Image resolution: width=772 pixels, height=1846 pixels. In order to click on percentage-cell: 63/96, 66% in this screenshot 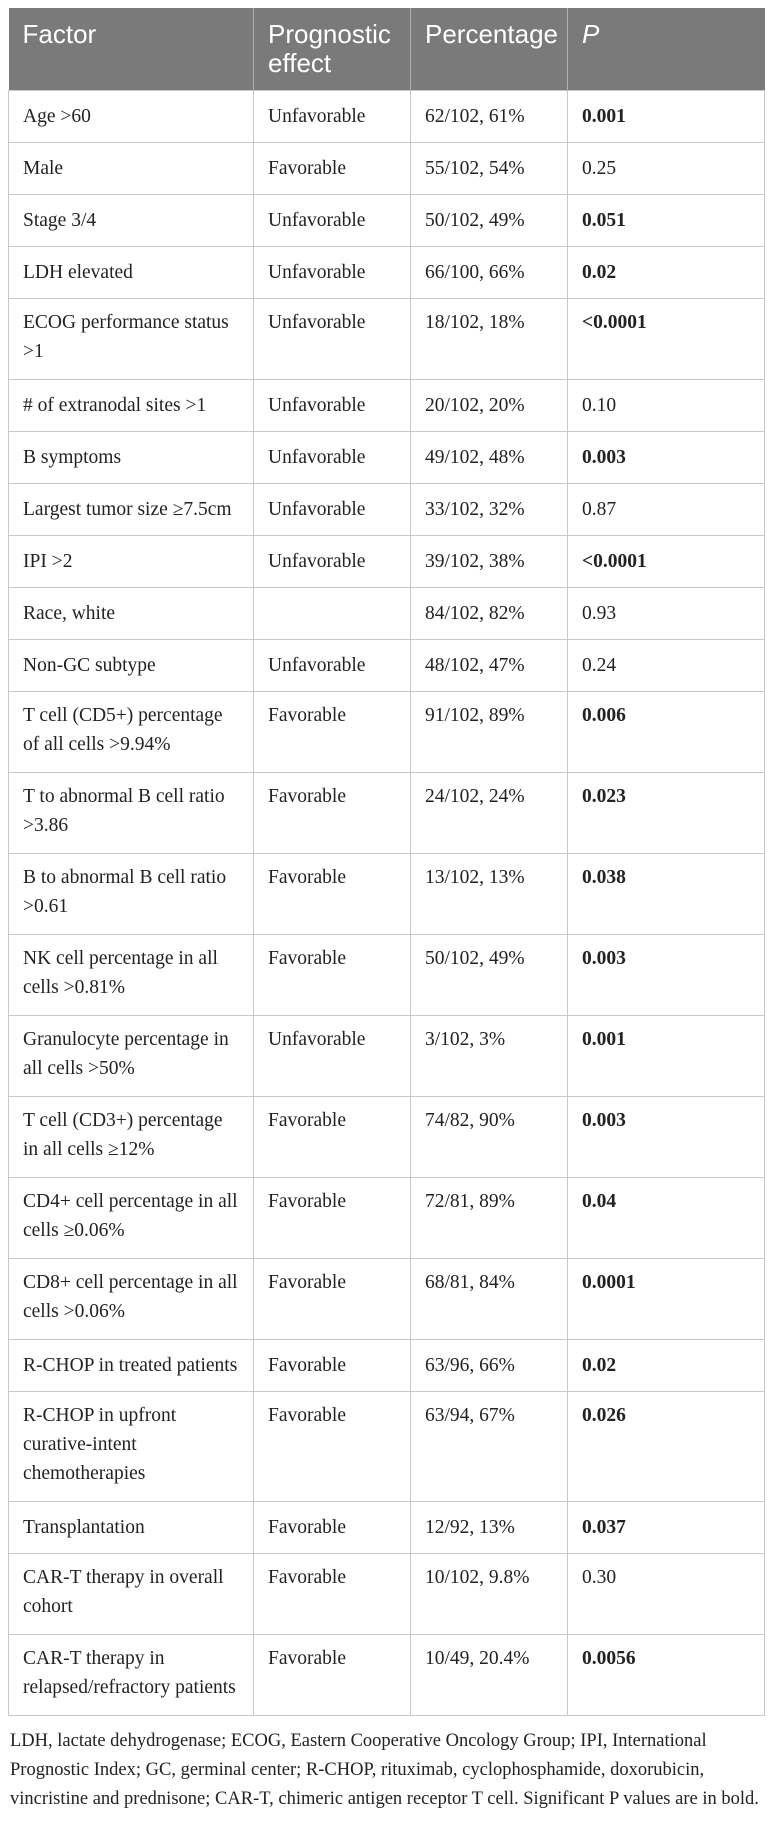, I will do `click(489, 1365)`.